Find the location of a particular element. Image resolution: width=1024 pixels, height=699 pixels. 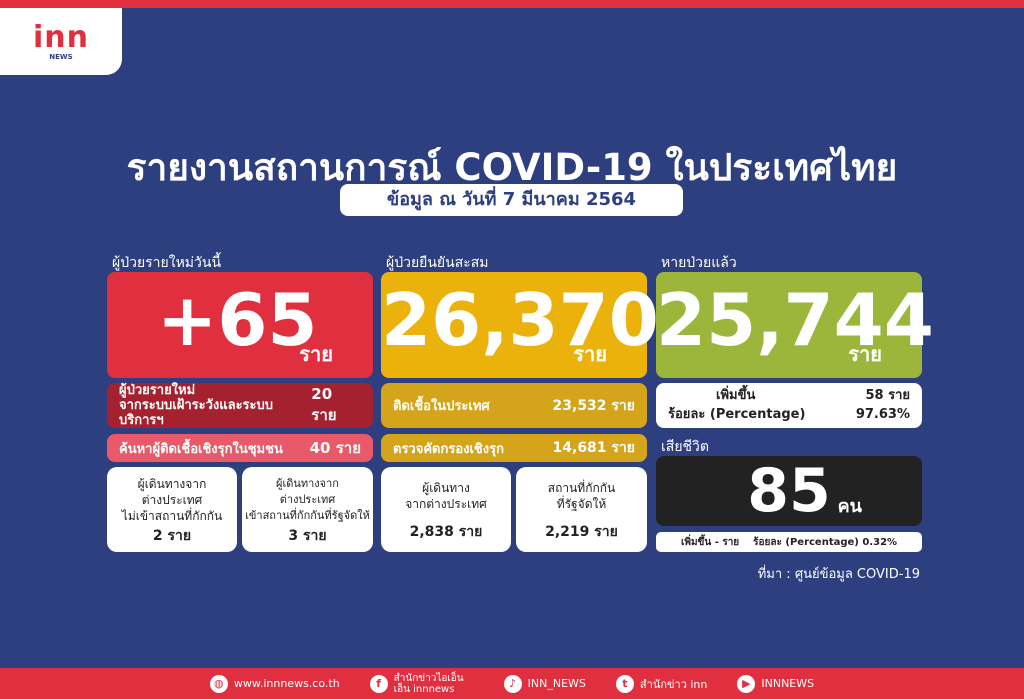

value: 58 ราย is located at coordinates (887, 395).